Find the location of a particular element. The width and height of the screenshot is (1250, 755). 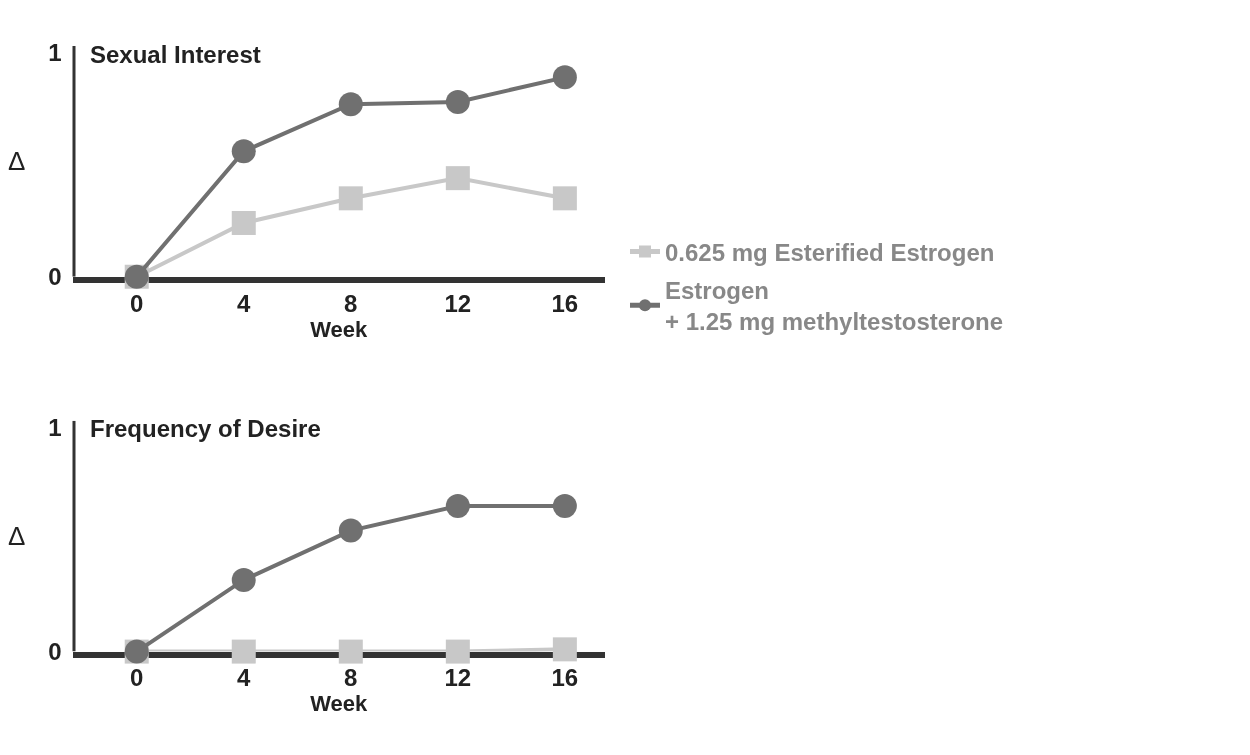

chart-title: Frequency of Desire is located at coordinates (205, 428).